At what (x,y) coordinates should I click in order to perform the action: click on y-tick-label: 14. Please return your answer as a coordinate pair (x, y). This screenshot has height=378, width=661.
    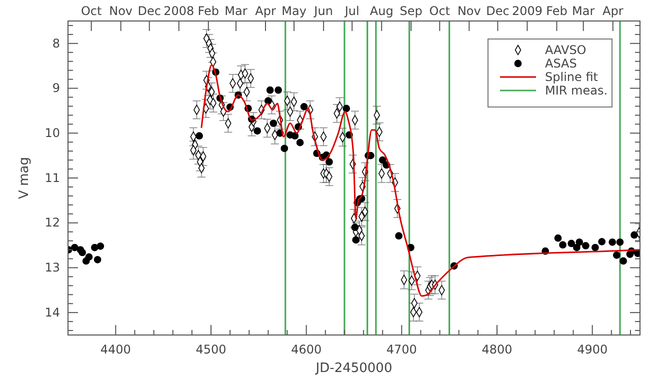
    Looking at the image, I should click on (52, 312).